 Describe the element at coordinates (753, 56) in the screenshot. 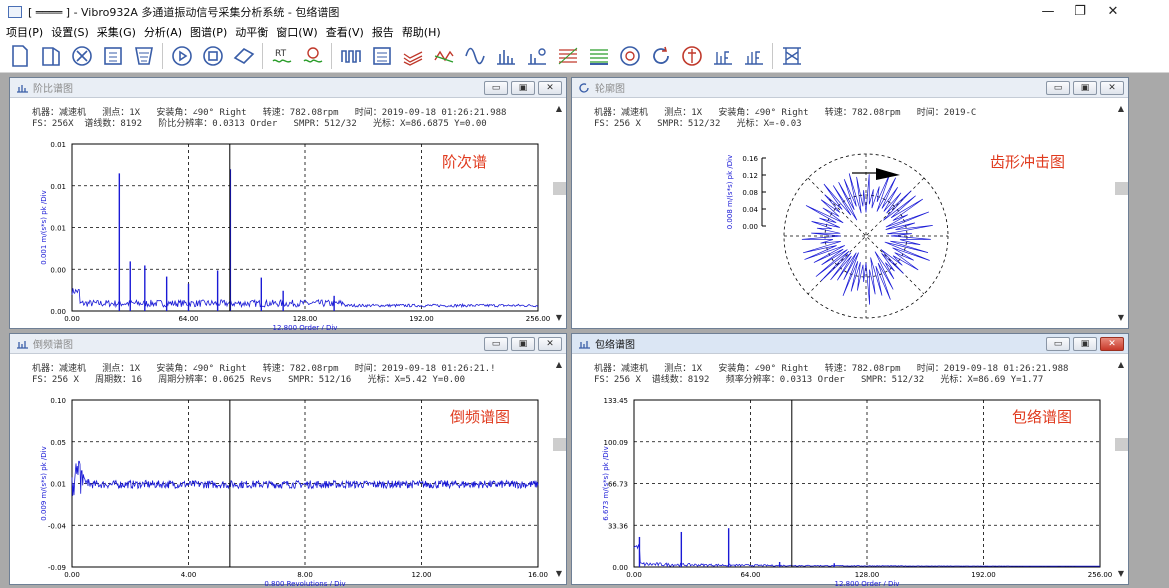

I see `le2-icon` at that location.